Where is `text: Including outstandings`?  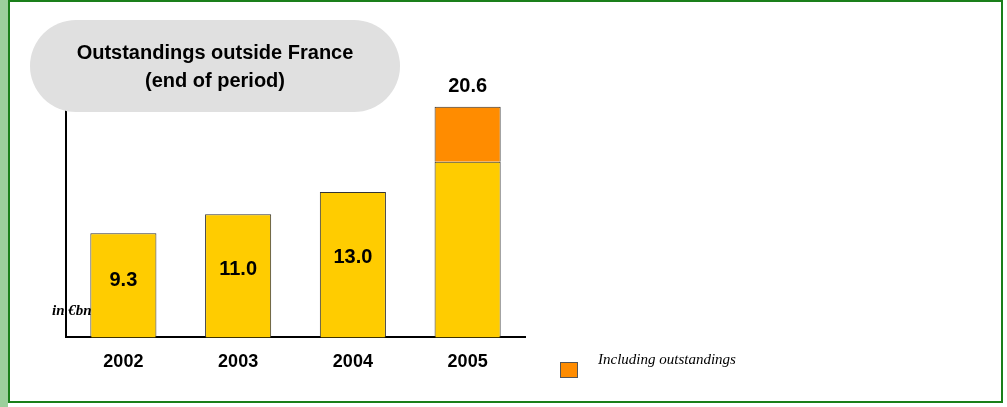 text: Including outstandings is located at coordinates (667, 359).